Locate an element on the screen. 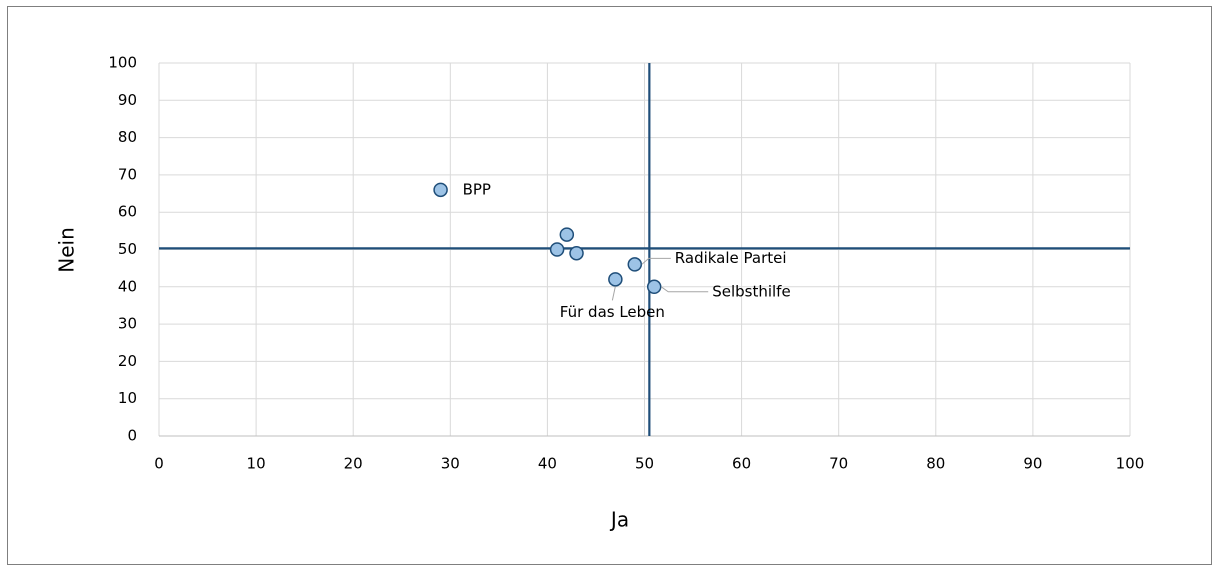 This screenshot has width=1213, height=566. y-tick-label: 30 is located at coordinates (127, 324).